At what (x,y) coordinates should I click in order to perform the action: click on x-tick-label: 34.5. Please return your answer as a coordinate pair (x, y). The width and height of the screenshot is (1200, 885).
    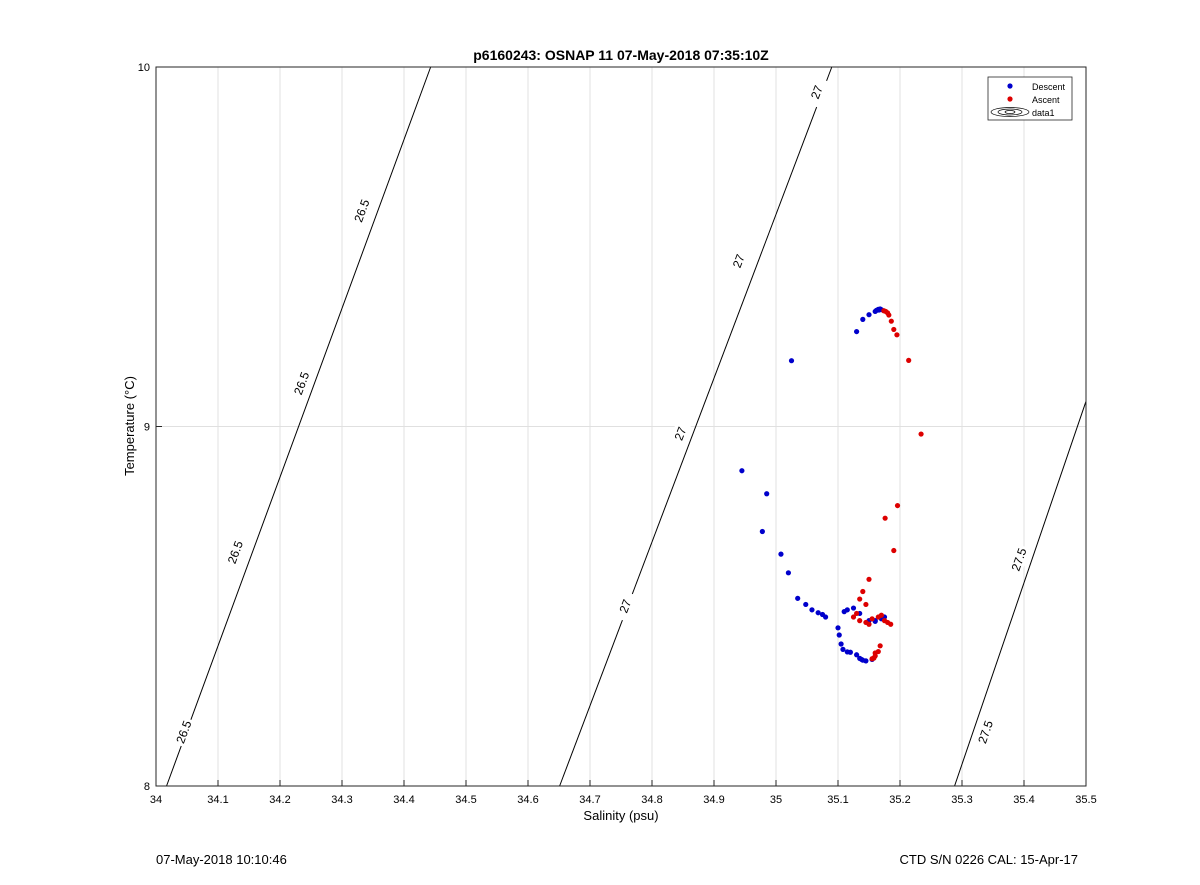
    Looking at the image, I should click on (465, 800).